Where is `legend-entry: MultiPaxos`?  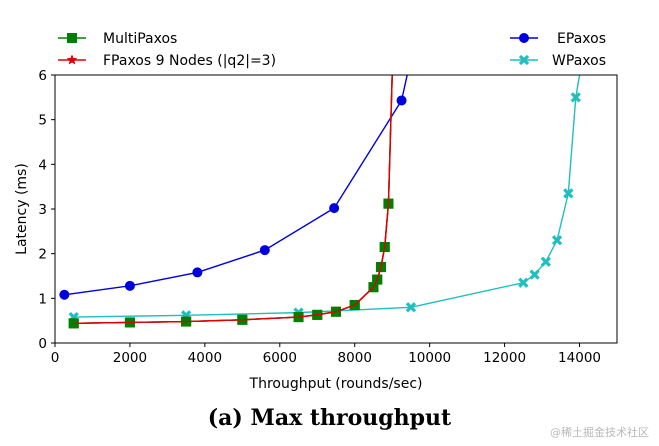 legend-entry: MultiPaxos is located at coordinates (117, 39).